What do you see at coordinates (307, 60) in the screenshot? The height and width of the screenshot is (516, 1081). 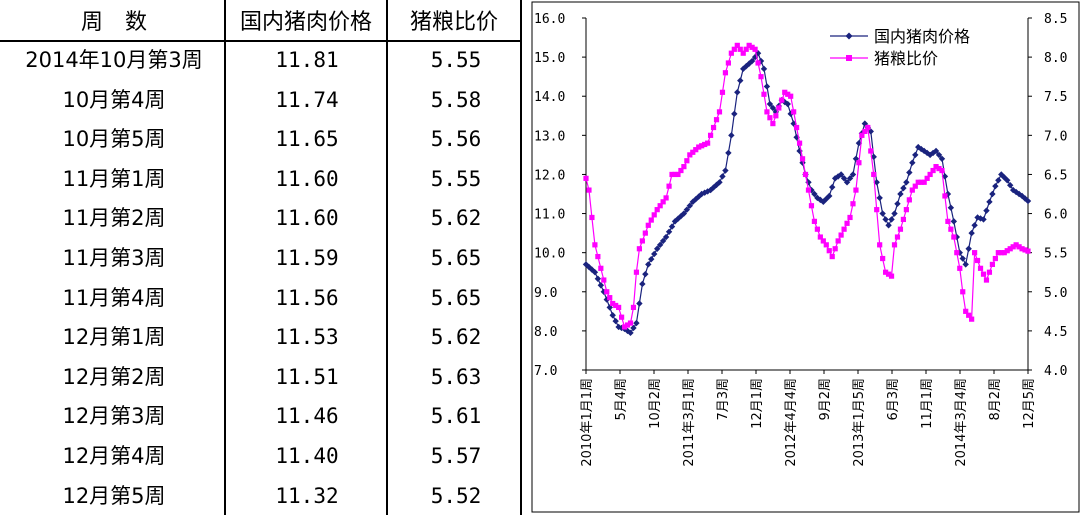 I see `cell-pork-price: 11.81` at bounding box center [307, 60].